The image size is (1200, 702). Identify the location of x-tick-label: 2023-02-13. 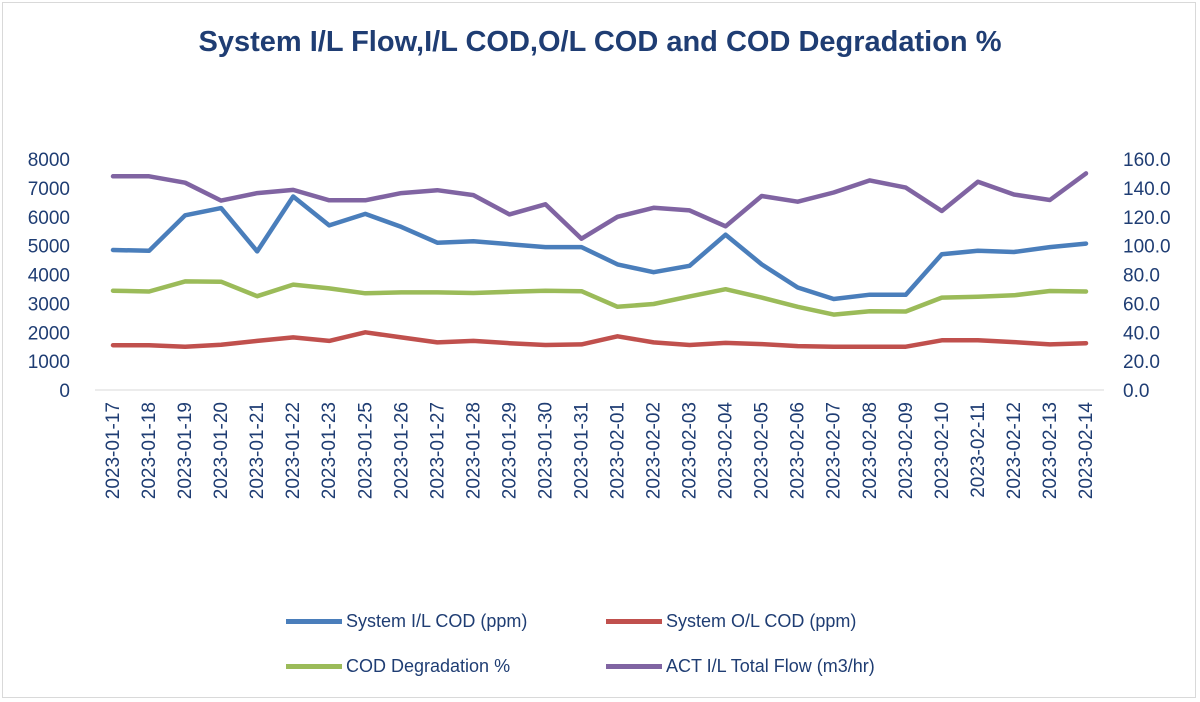
(1050, 450).